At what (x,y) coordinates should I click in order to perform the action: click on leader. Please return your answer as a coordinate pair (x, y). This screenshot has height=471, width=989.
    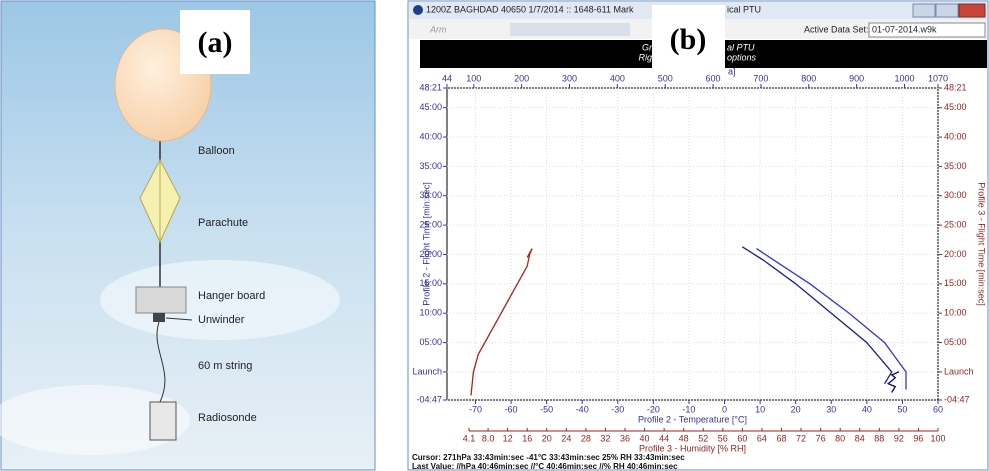
    Looking at the image, I should click on (179, 319).